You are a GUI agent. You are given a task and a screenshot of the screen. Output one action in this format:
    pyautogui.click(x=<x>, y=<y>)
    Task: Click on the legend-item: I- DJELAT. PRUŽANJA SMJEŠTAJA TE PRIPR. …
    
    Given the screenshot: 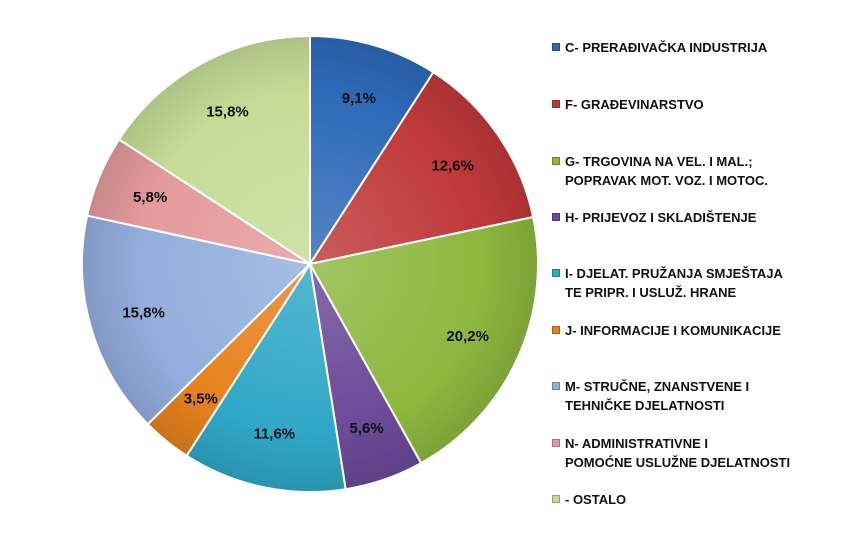 What is the action you would take?
    pyautogui.click(x=667, y=283)
    